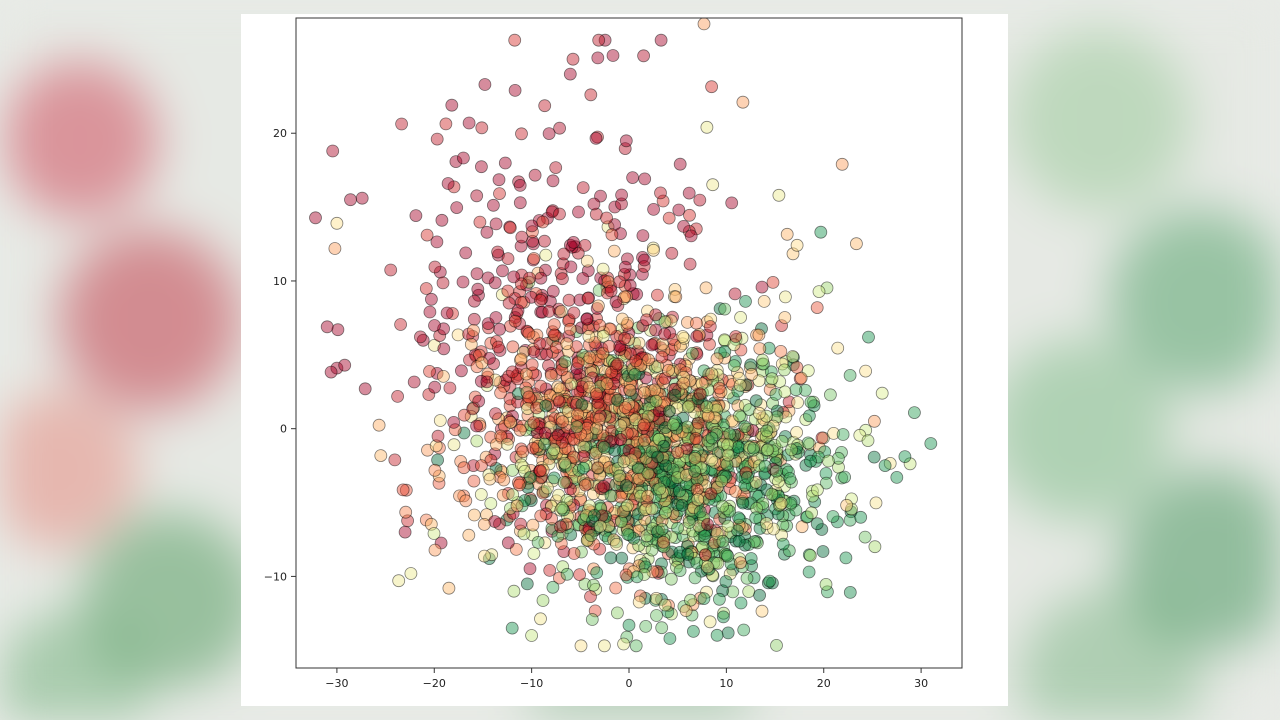 This screenshot has height=720, width=1280. I want to click on x-tick-label: 20, so click(824, 683).